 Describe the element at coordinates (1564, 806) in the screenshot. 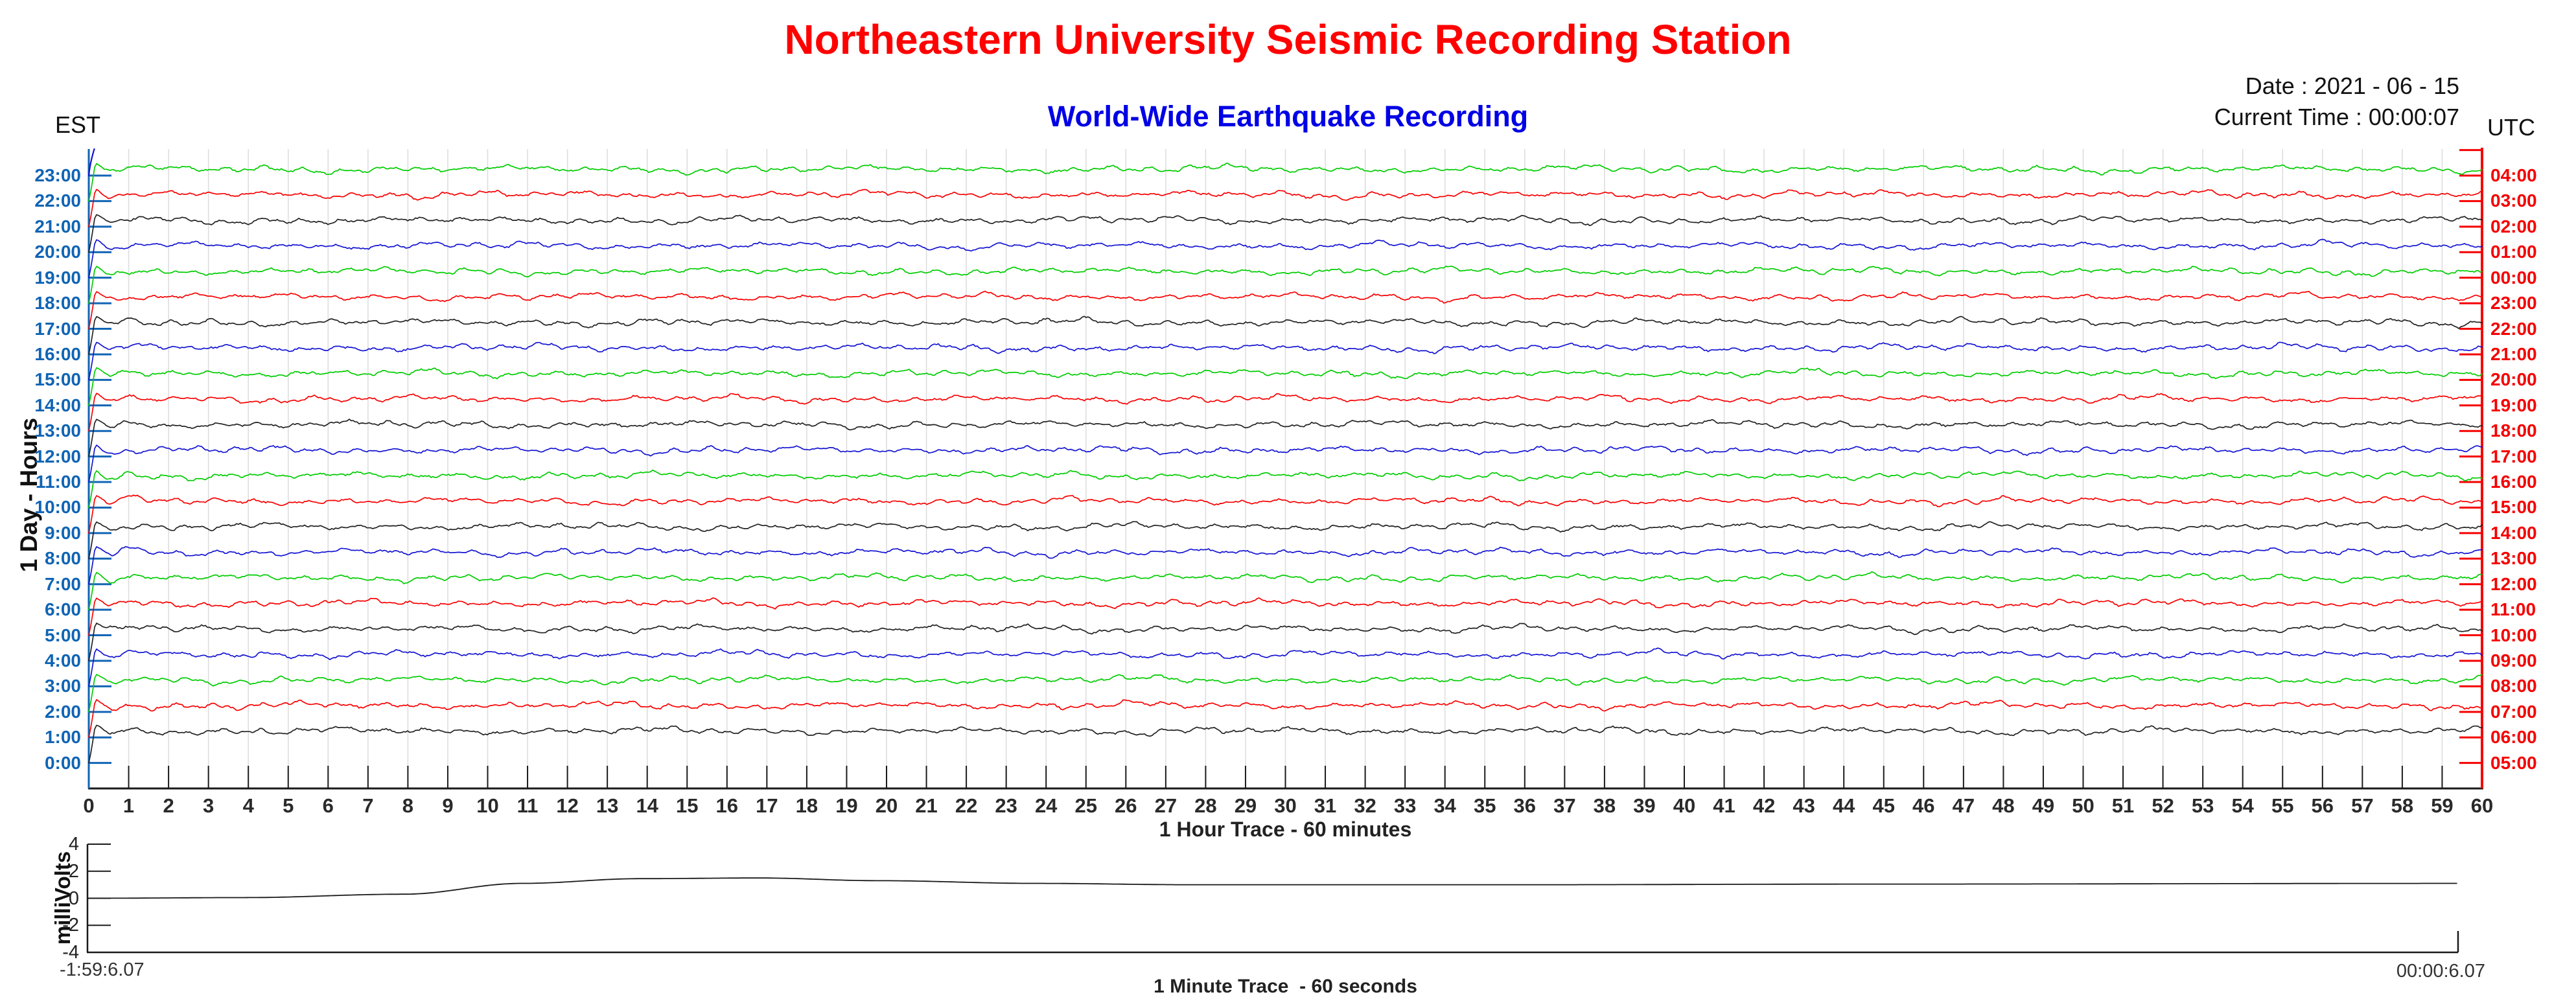

I see `minute-tick-label: 37` at that location.